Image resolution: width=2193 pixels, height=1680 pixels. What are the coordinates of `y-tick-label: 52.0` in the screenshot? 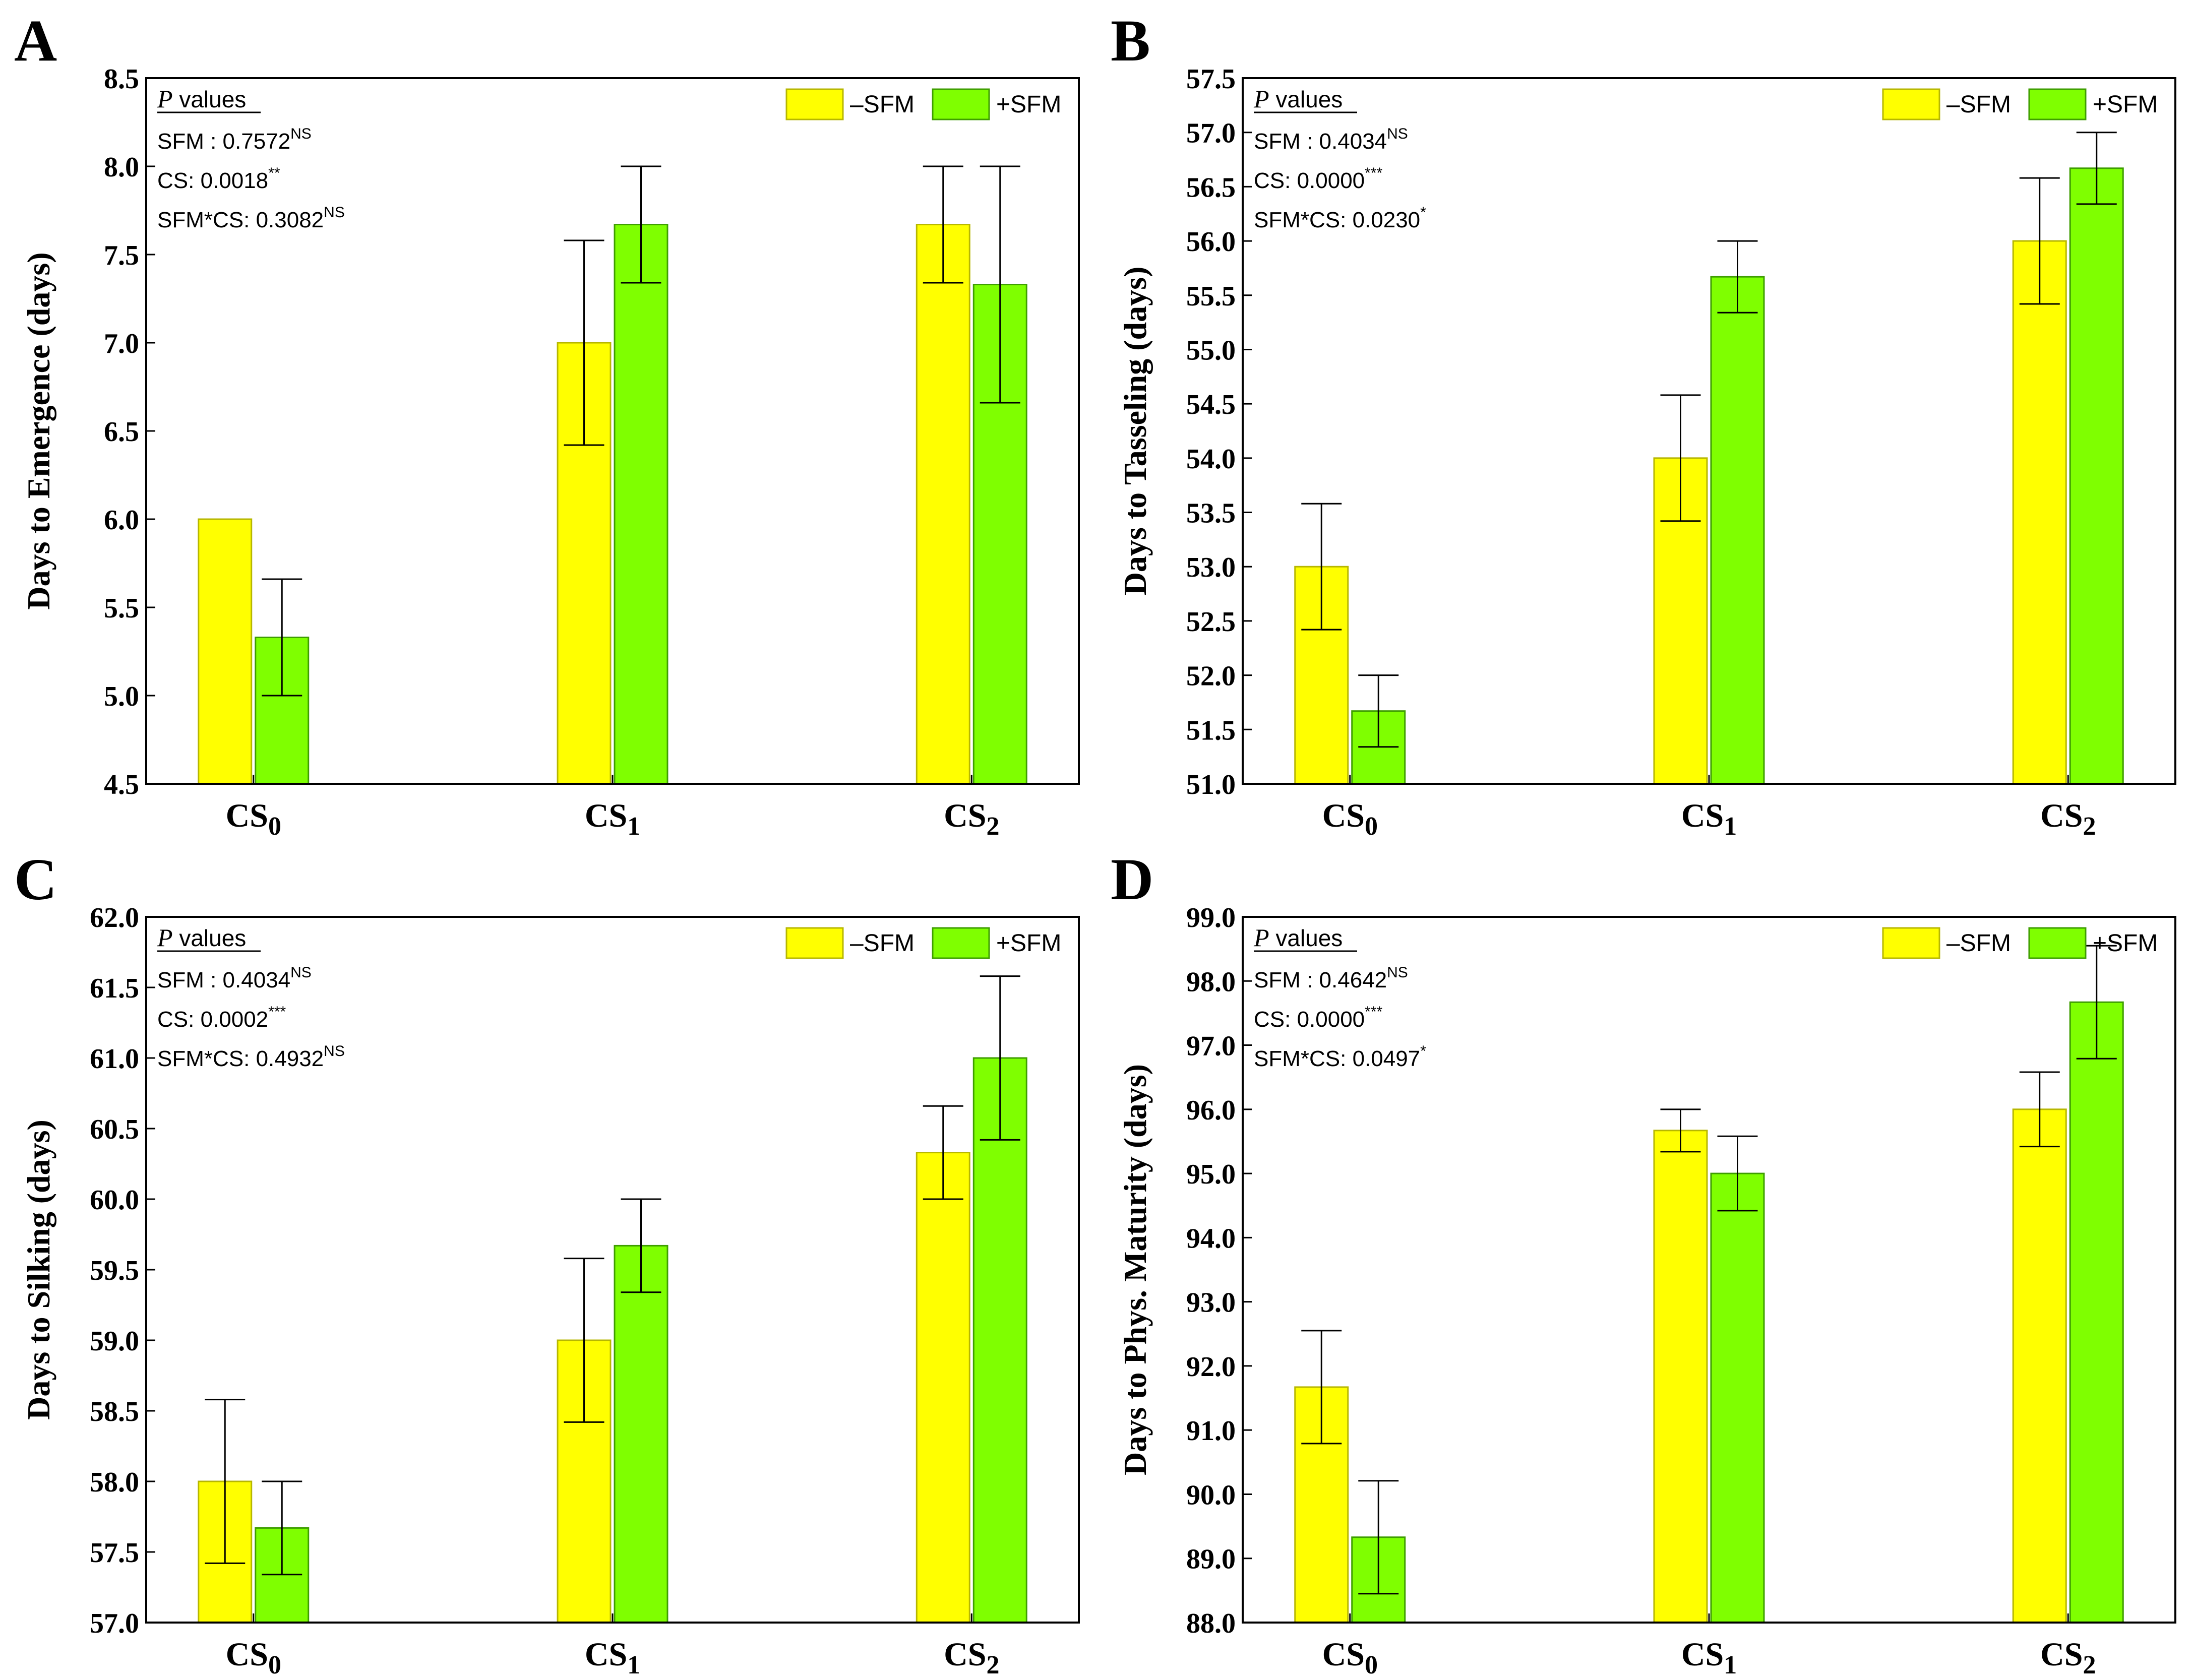 It's located at (1211, 676).